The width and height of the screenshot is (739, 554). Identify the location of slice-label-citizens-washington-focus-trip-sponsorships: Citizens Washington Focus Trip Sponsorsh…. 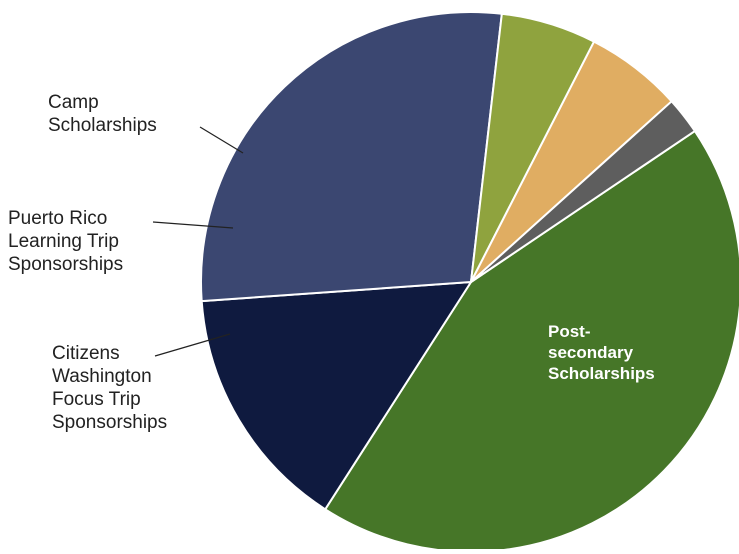
(110, 388).